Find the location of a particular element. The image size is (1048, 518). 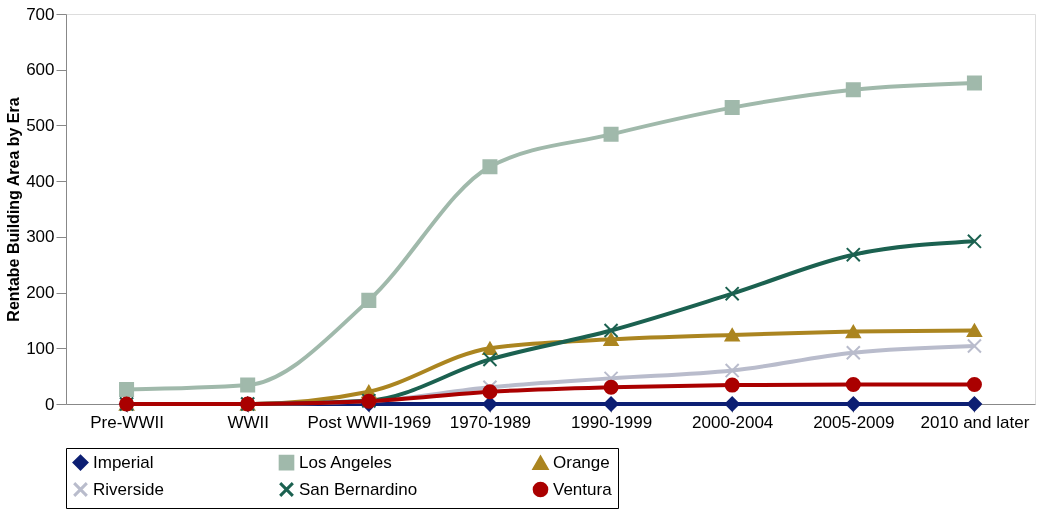

x-tick-label: 1990-1999 is located at coordinates (611, 422).